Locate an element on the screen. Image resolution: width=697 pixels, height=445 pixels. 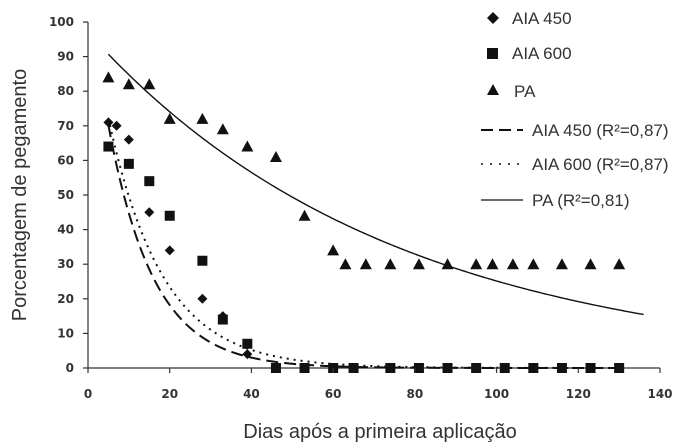
x-tick-label: 100 is located at coordinates (496, 394).